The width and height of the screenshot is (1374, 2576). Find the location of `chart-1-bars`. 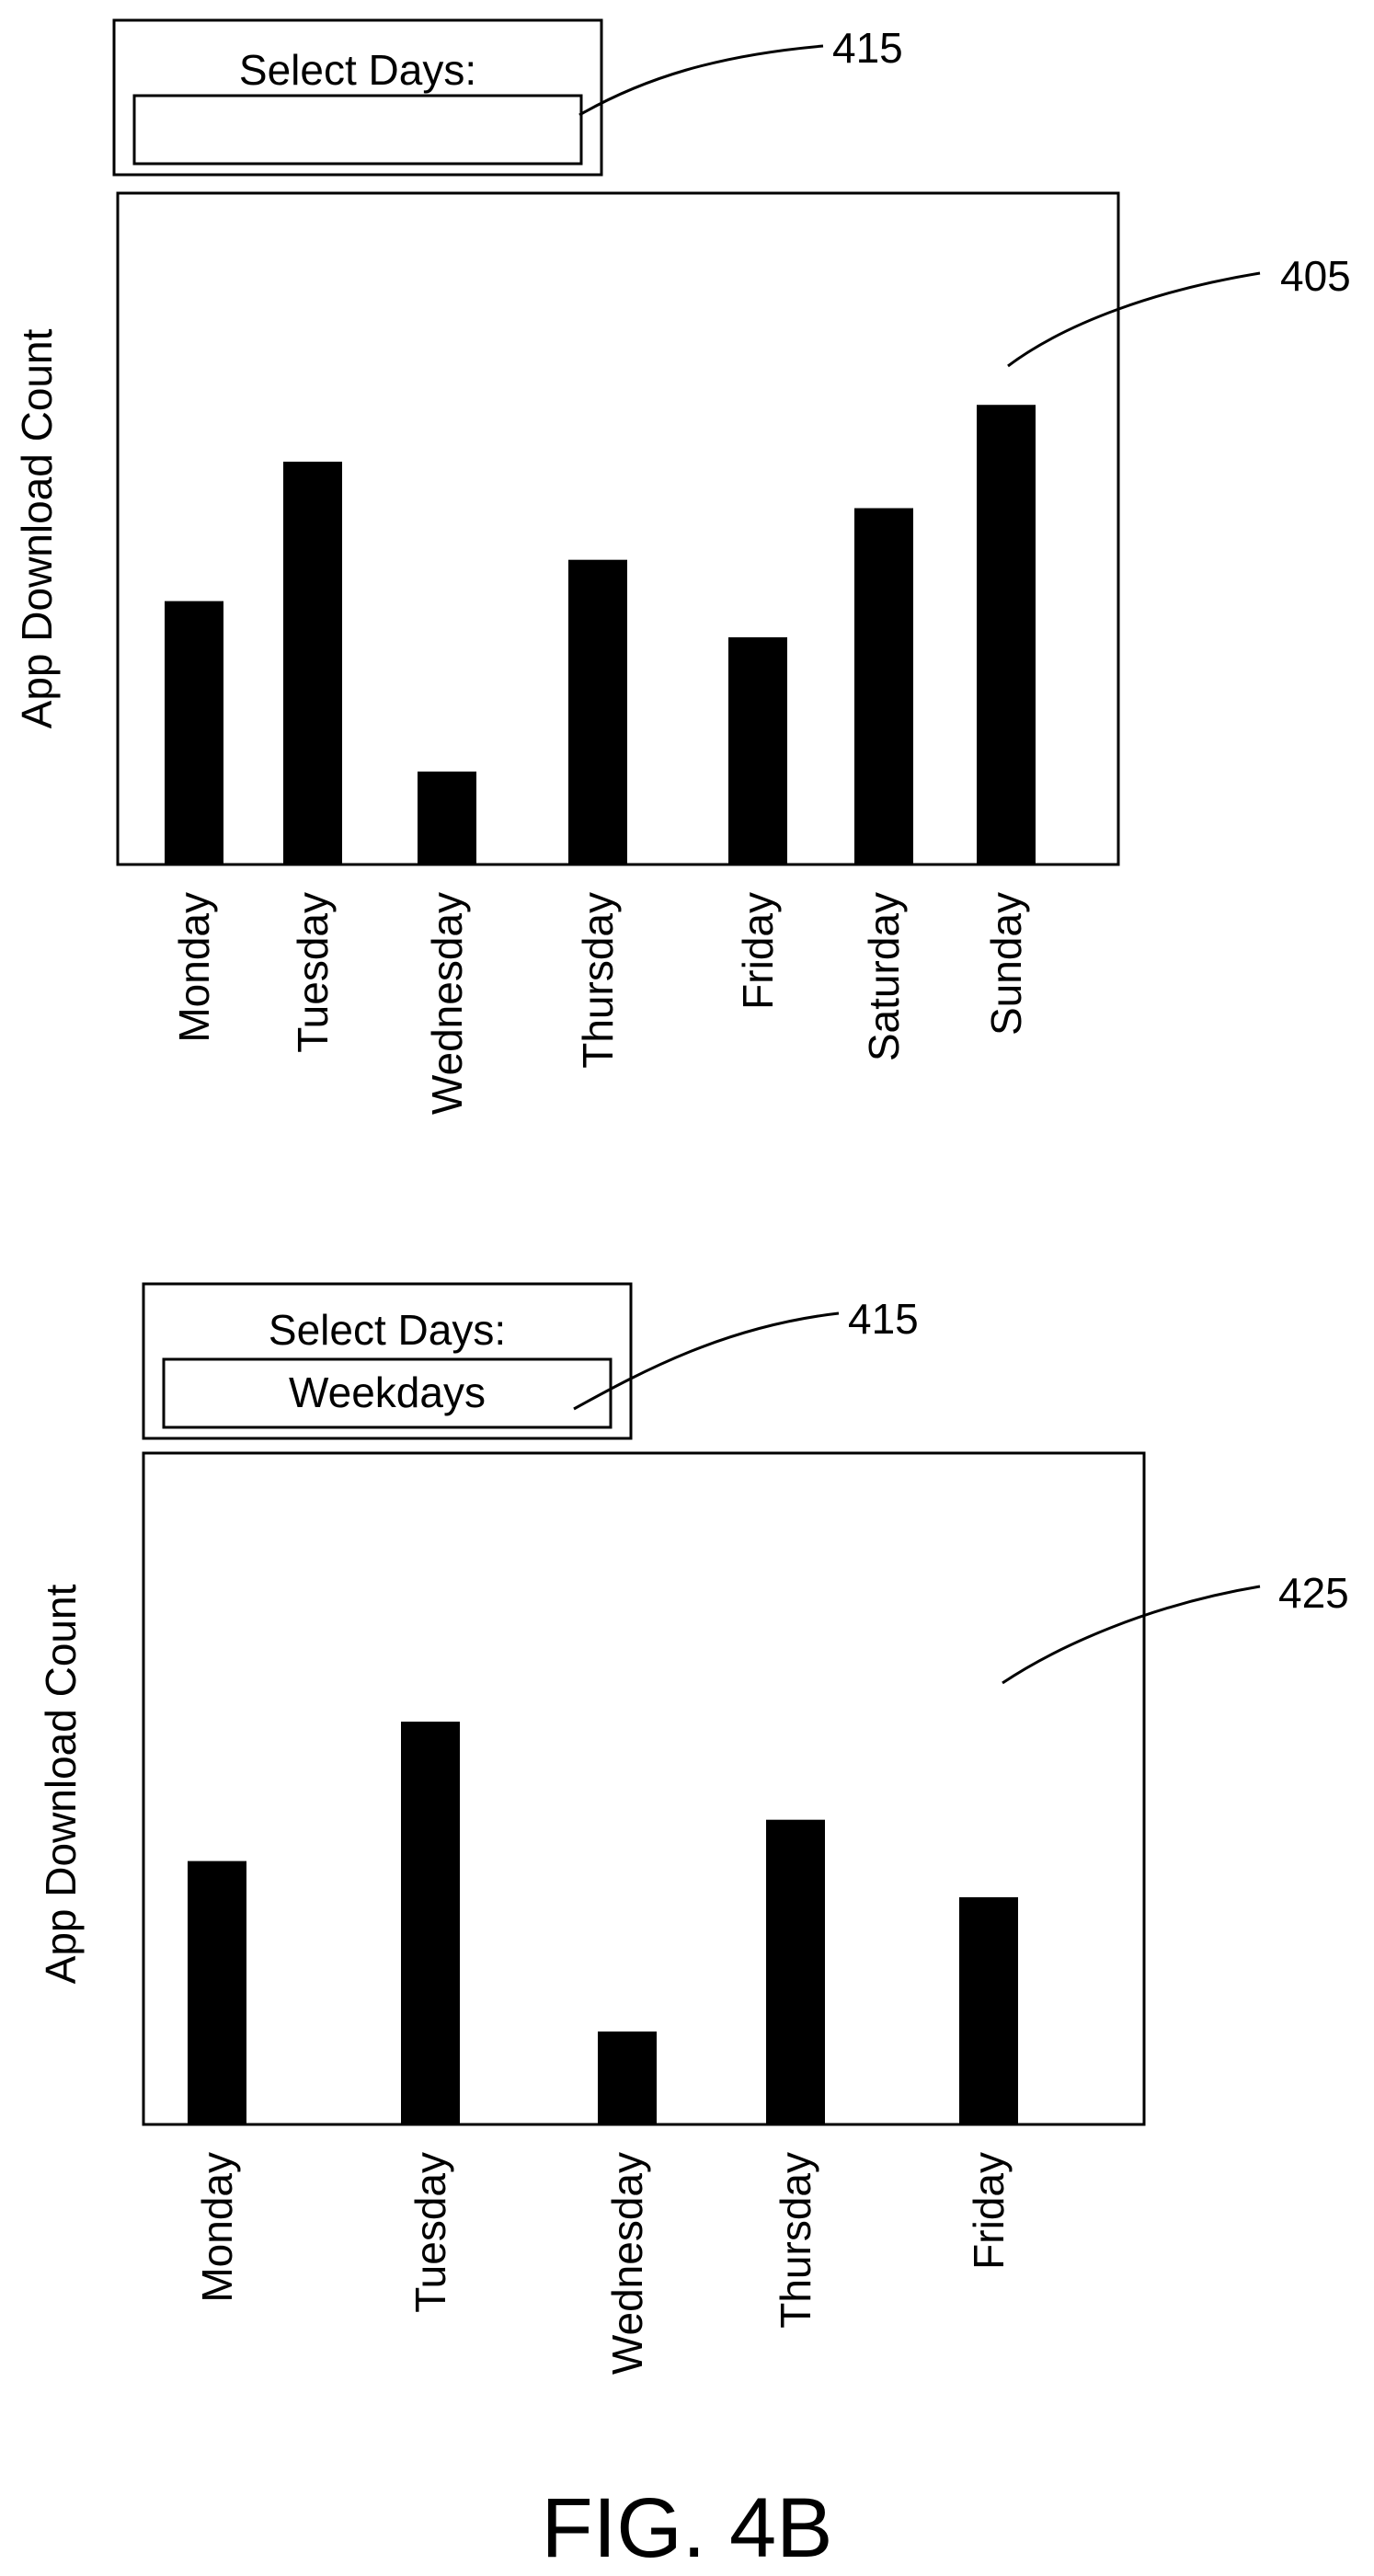

chart-1-bars is located at coordinates (600, 635).